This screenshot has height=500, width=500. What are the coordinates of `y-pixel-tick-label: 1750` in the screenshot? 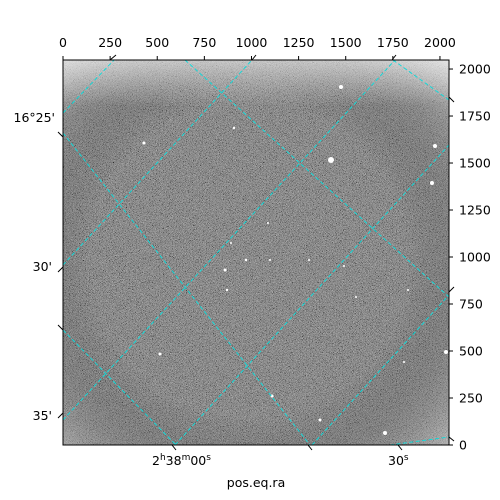 It's located at (475, 116).